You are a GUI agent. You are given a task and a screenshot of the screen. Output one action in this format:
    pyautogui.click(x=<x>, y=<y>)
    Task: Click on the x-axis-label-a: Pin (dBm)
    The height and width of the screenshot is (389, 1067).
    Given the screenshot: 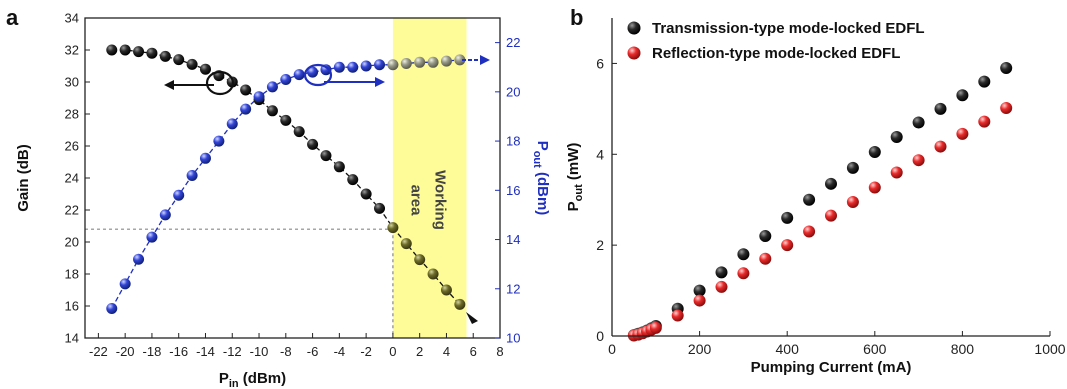 What is the action you would take?
    pyautogui.click(x=252, y=379)
    